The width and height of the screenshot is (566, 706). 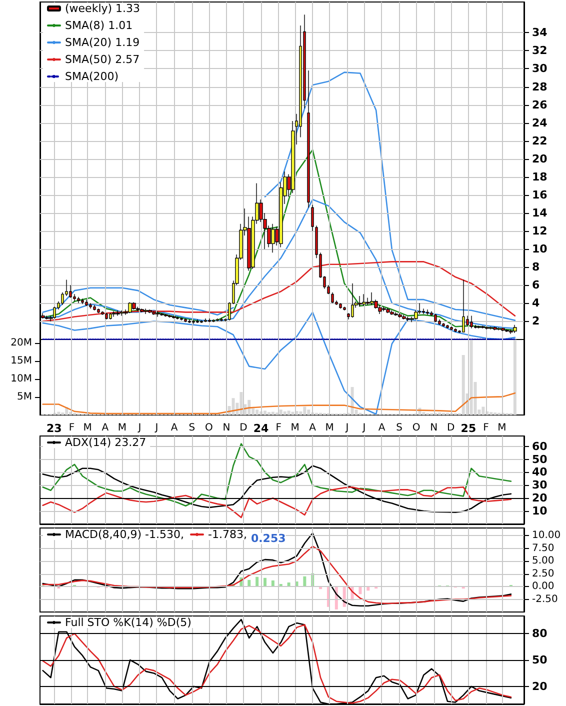 I want to click on legend-label: Full STO %K(14) %D(5), so click(x=128, y=622).